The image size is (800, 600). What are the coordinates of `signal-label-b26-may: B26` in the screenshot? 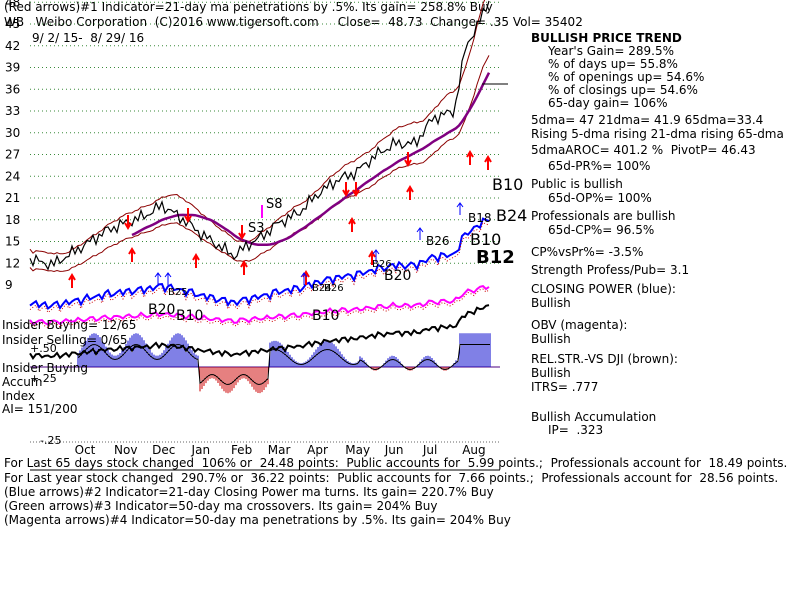 It's located at (382, 264).